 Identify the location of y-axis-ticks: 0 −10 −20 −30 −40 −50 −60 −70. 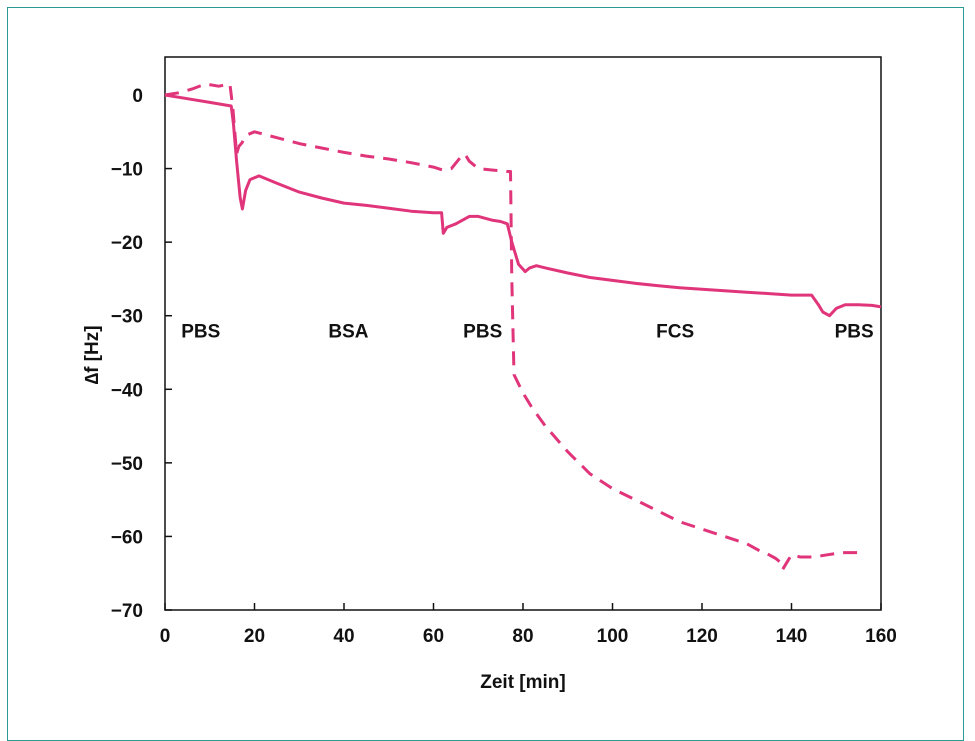
(141, 354).